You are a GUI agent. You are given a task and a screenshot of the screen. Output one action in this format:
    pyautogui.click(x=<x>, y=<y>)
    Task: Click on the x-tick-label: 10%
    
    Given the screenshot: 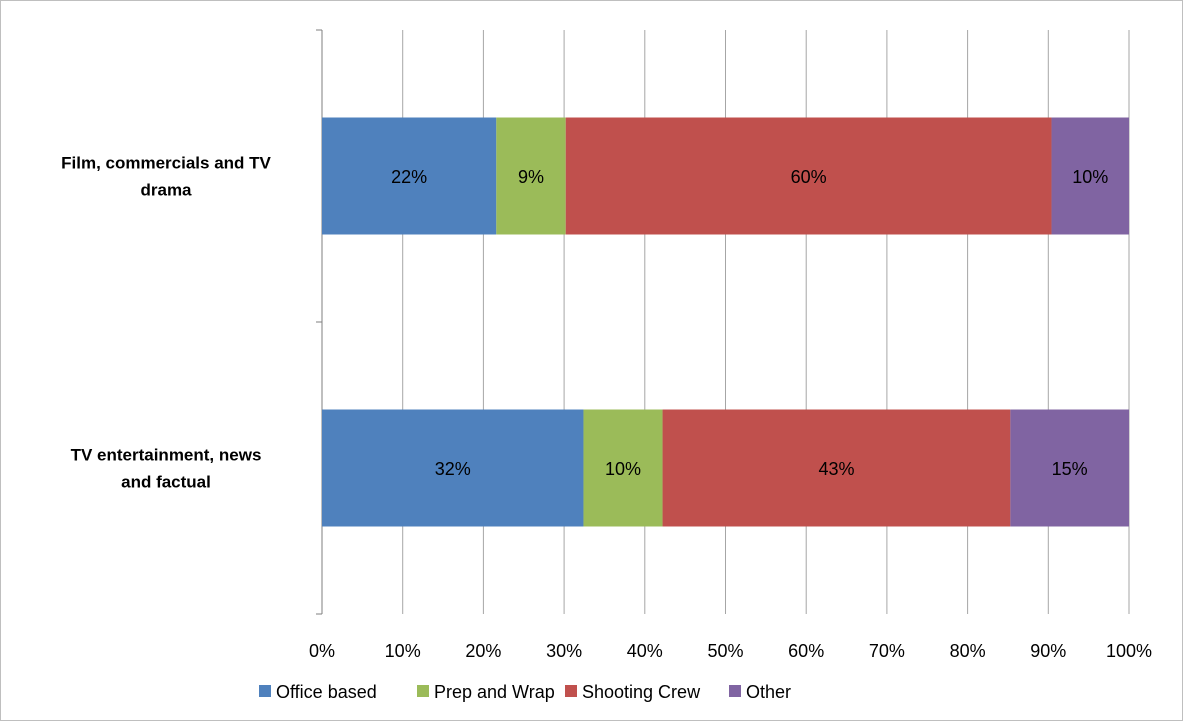 What is the action you would take?
    pyautogui.click(x=403, y=651)
    